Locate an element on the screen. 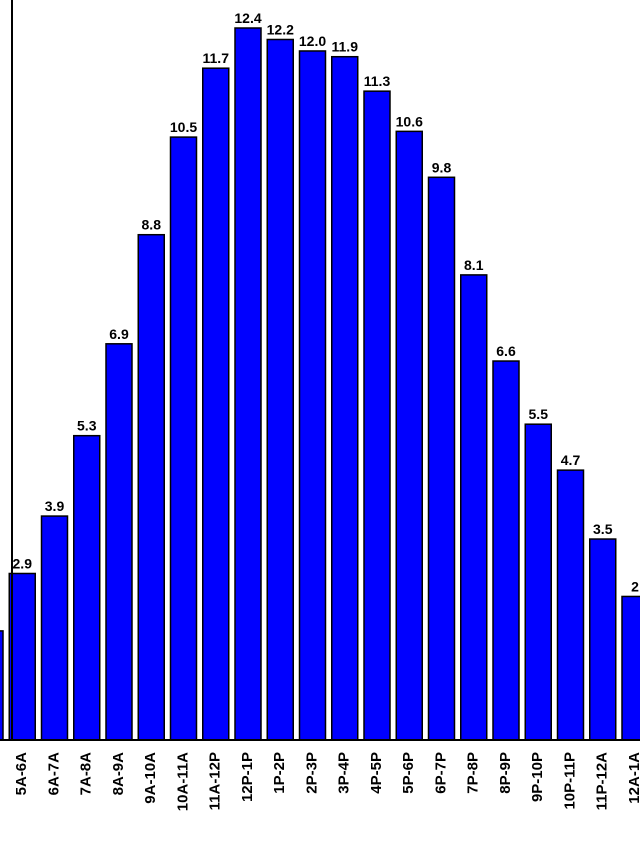 Image resolution: width=640 pixels, height=851 pixels. value-label: 6.6 is located at coordinates (506, 351).